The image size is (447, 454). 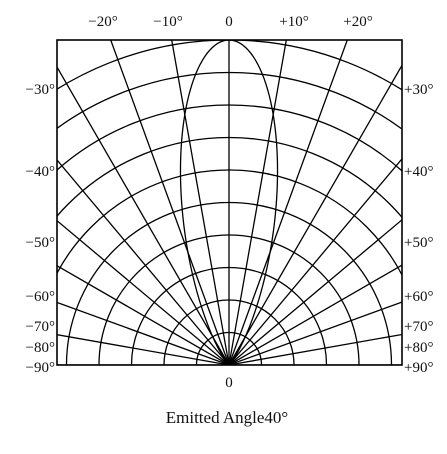 I want to click on right-tick-label: +70°, so click(x=418, y=327).